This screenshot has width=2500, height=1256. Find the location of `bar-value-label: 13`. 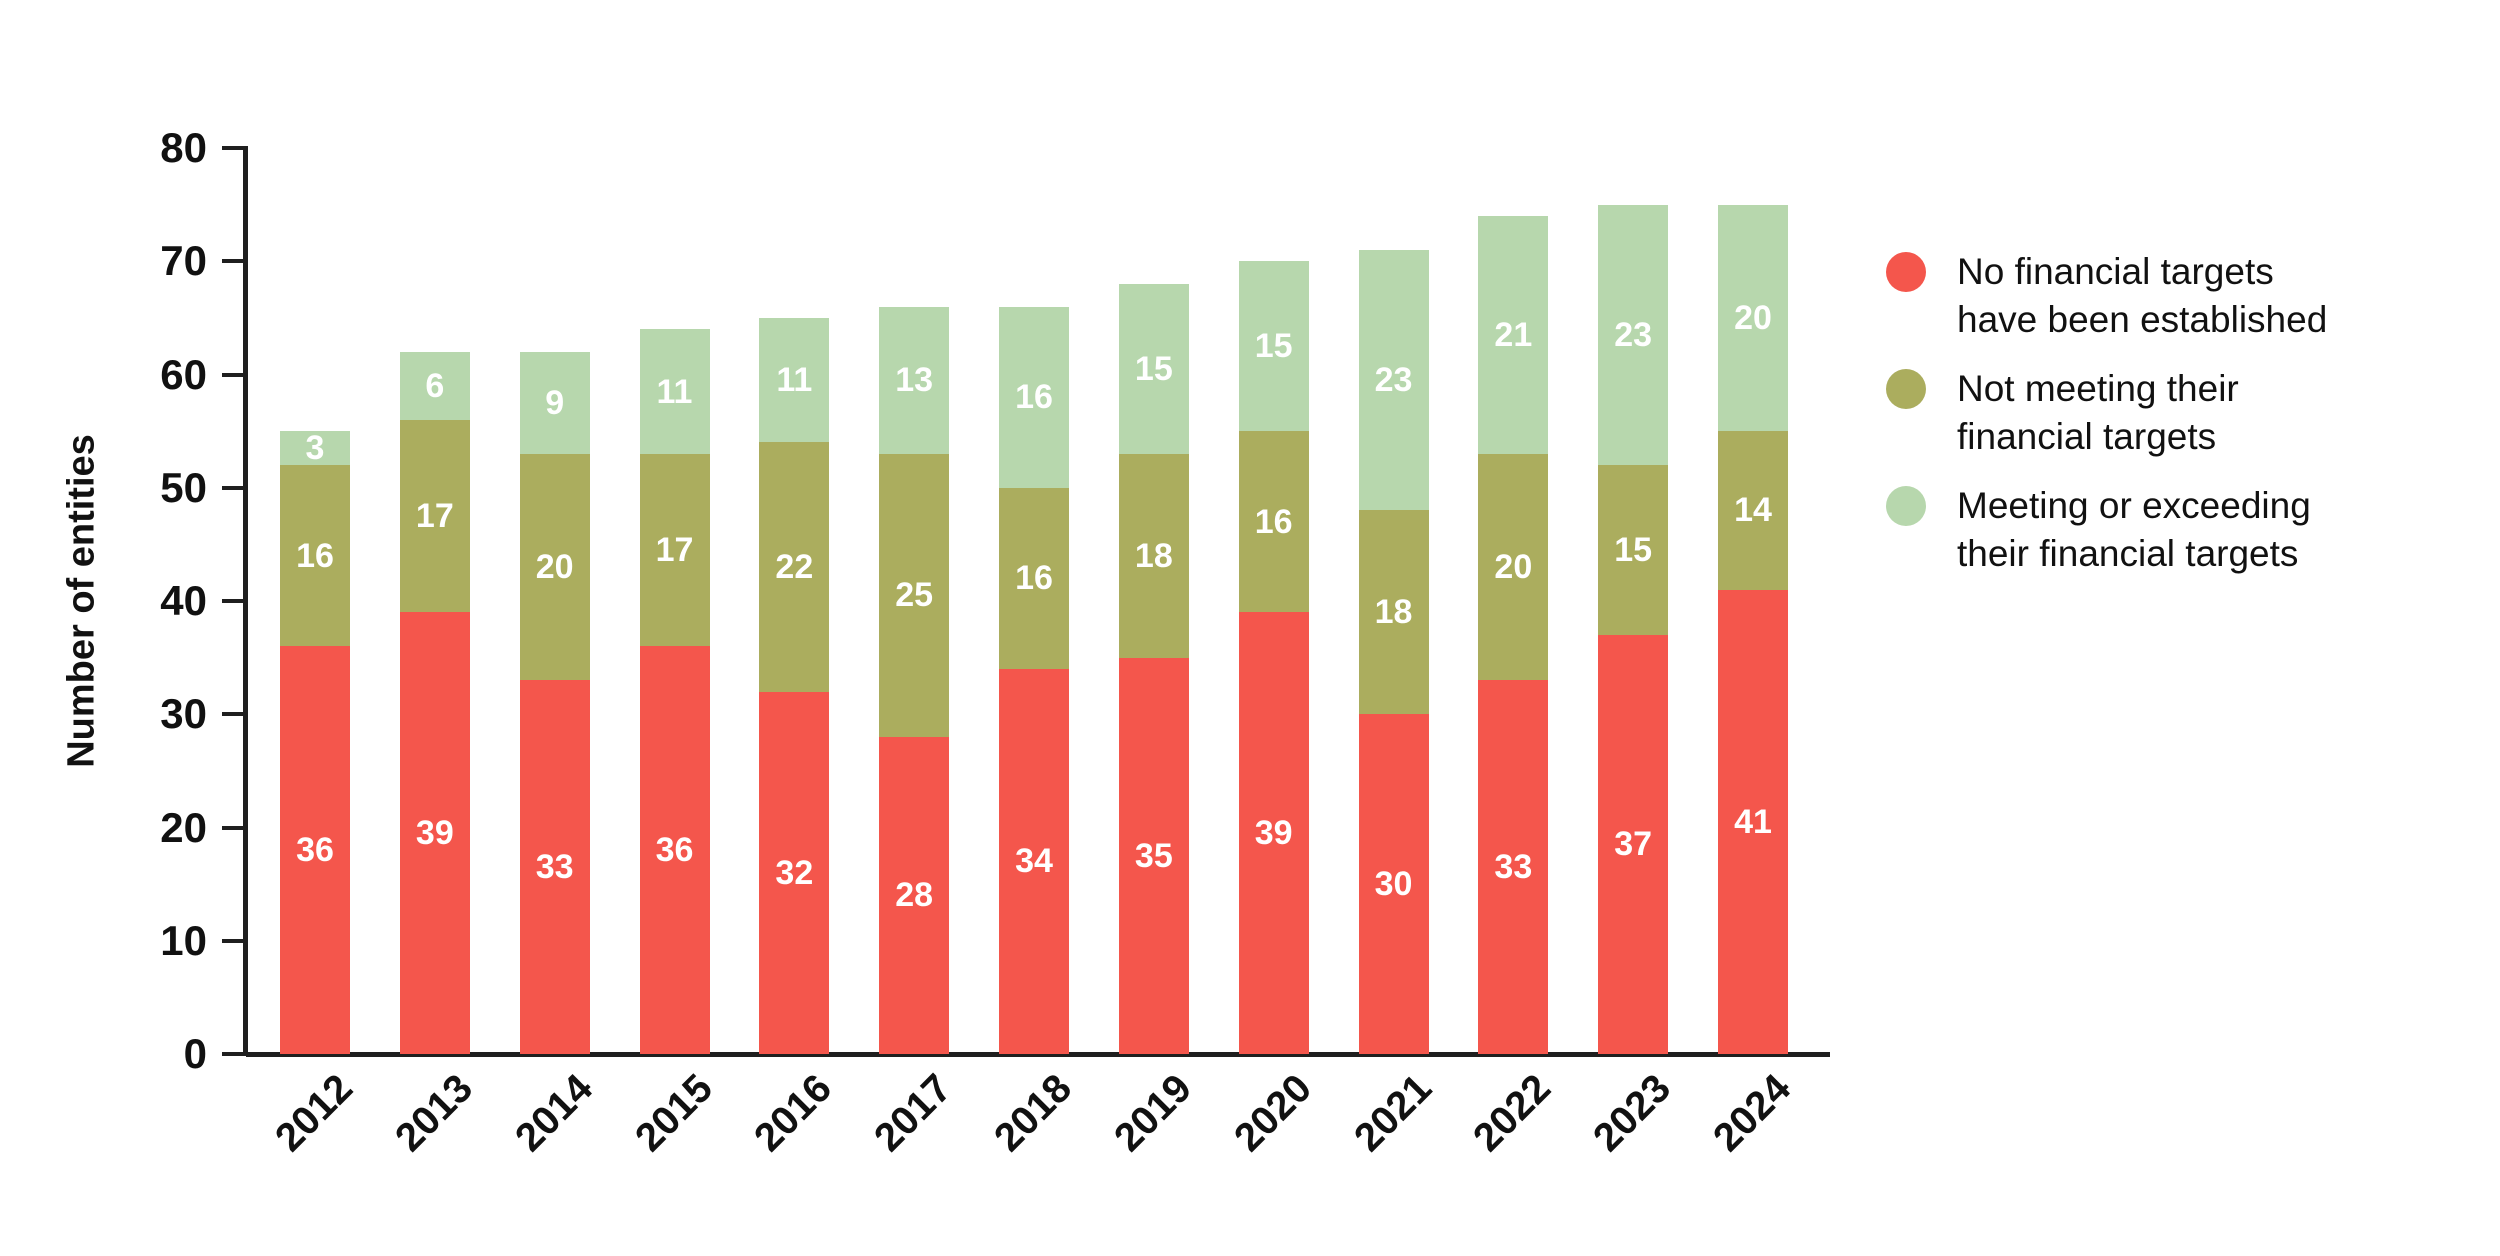

bar-value-label: 13 is located at coordinates (914, 380).